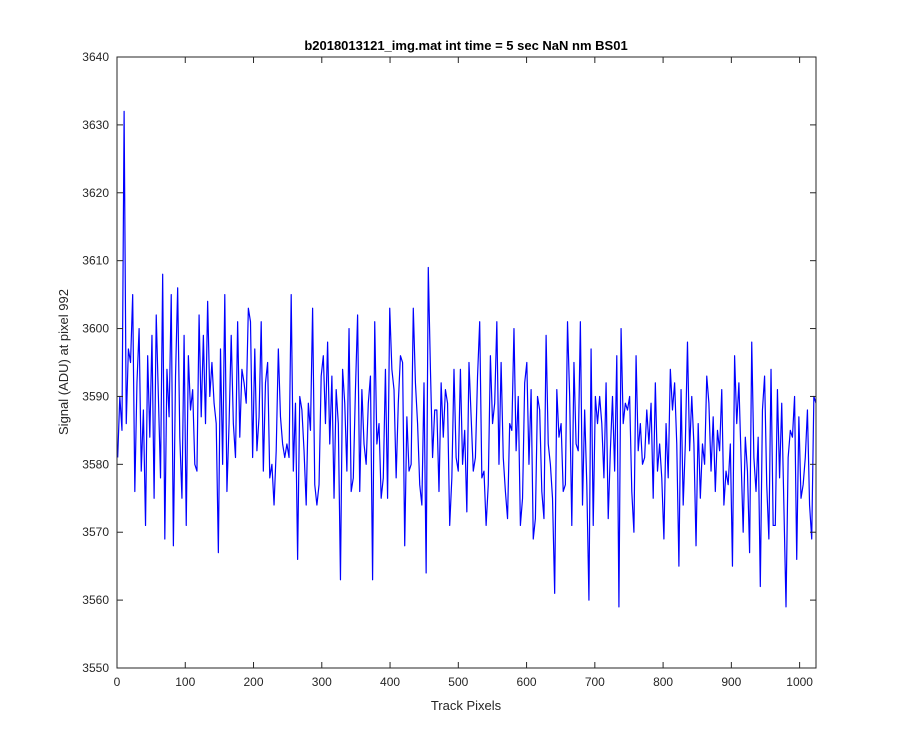 Image resolution: width=900 pixels, height=750 pixels. Describe the element at coordinates (63, 362) in the screenshot. I see `y-axis-label: Signal (ADU) at pixel 992` at that location.